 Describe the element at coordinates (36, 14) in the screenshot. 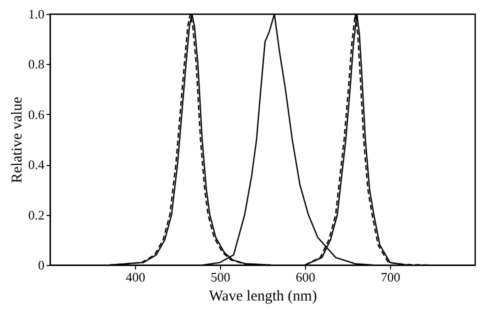

I see `y-tick-label: 1.0` at that location.